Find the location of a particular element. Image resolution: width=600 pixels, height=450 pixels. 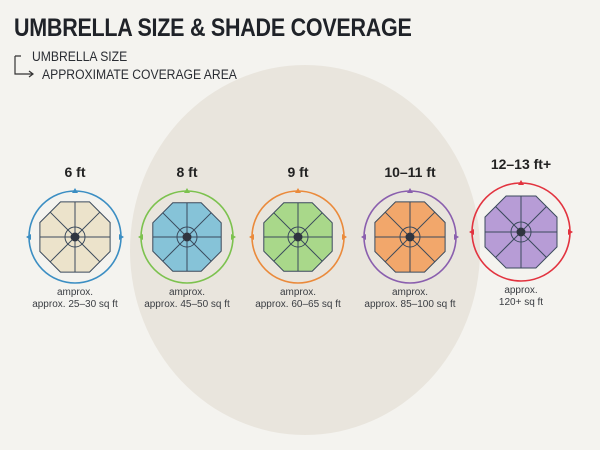

umbrella-size-label: 6 ft is located at coordinates (75, 172).